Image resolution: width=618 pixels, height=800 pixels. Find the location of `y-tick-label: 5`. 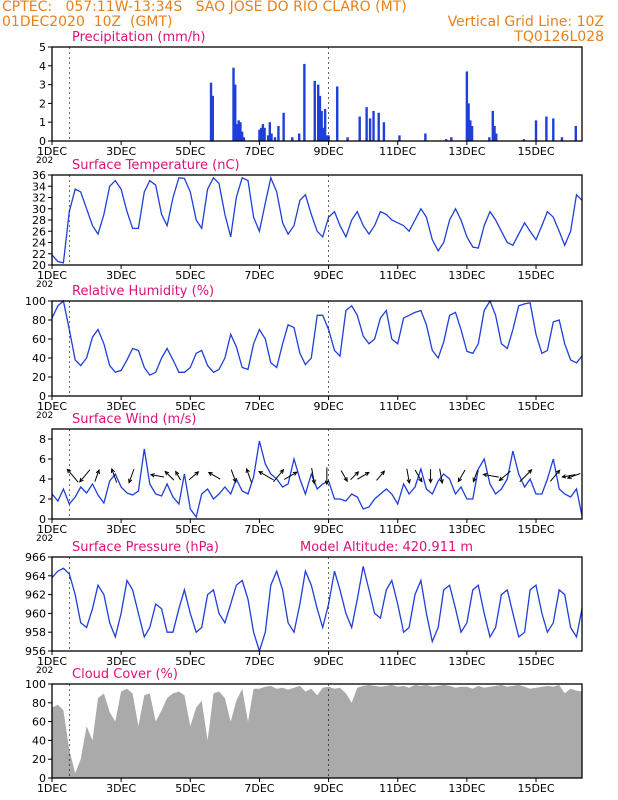

y-tick-label: 5 is located at coordinates (42, 47).